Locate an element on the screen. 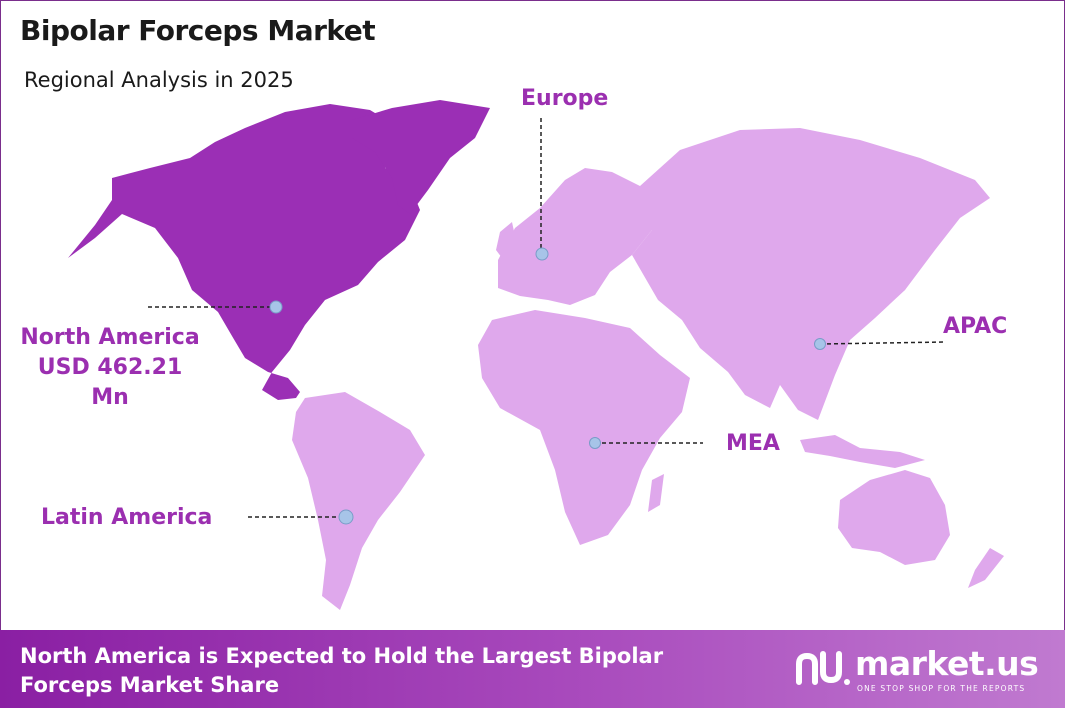  north-america-label: North America USD 462.21 Mn is located at coordinates (110, 368).